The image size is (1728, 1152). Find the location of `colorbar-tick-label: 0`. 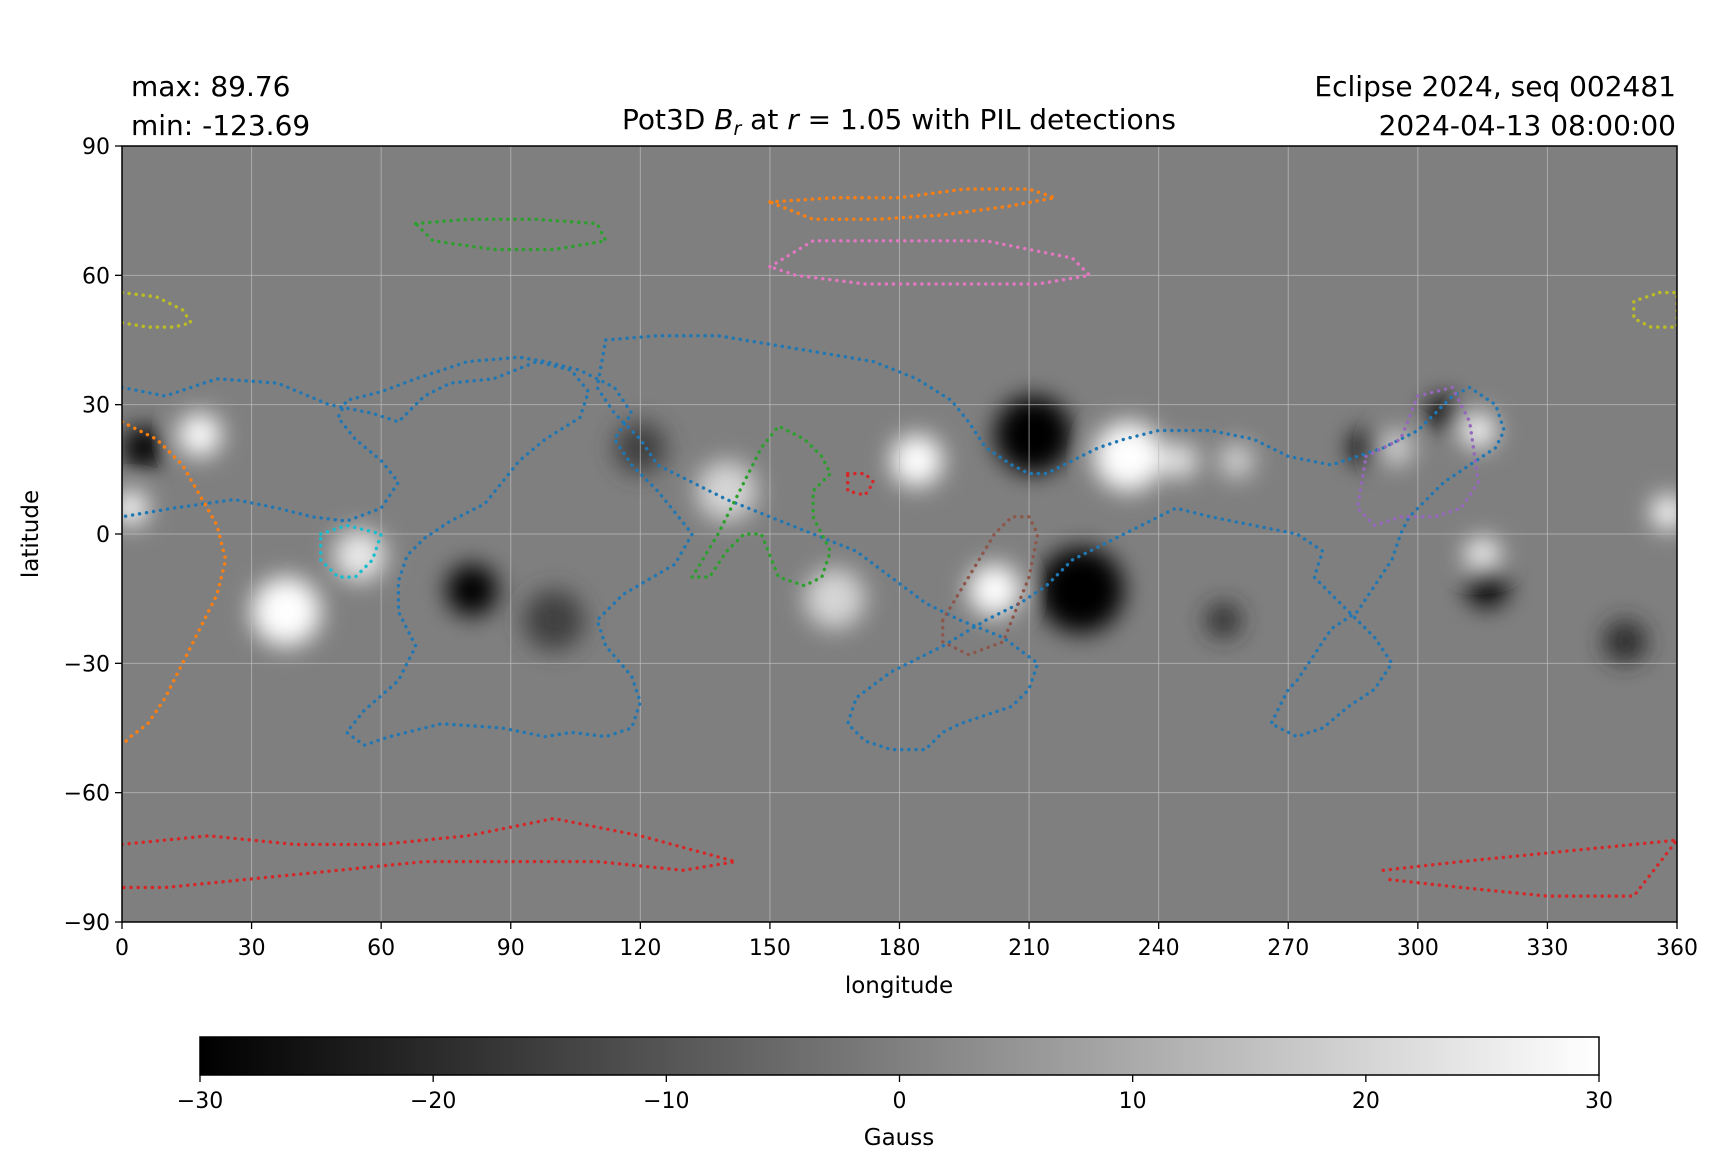

colorbar-tick-label: 0 is located at coordinates (900, 1101).